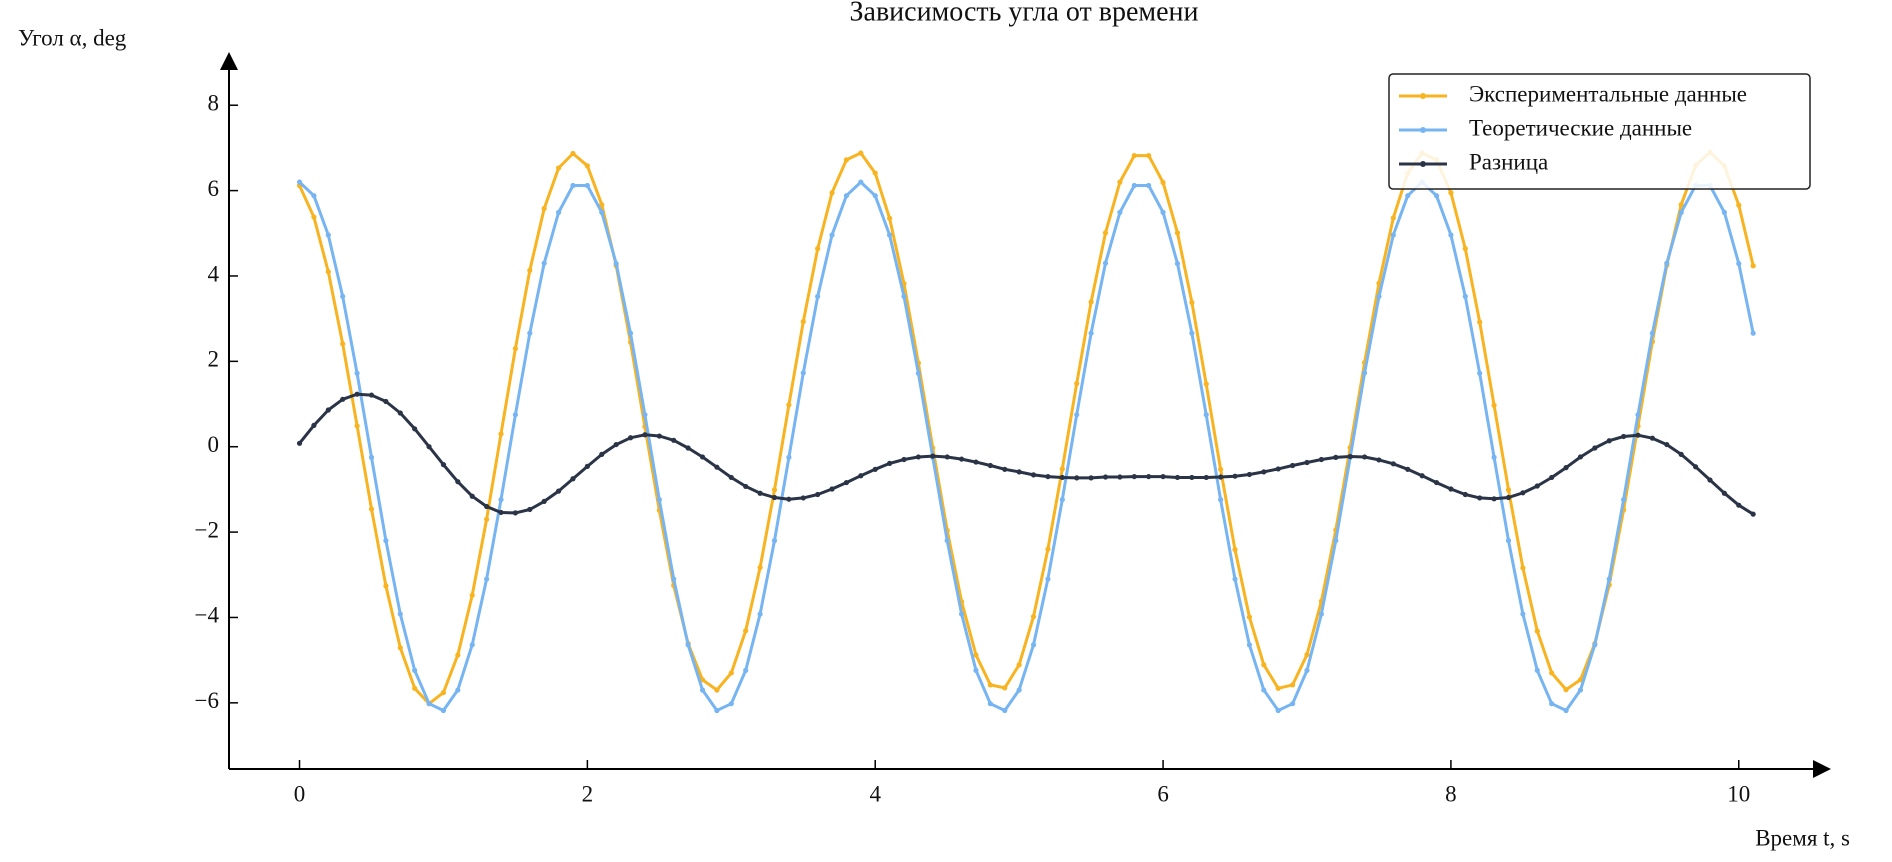  Describe the element at coordinates (207, 529) in the screenshot. I see `y-tick-label: −2` at that location.